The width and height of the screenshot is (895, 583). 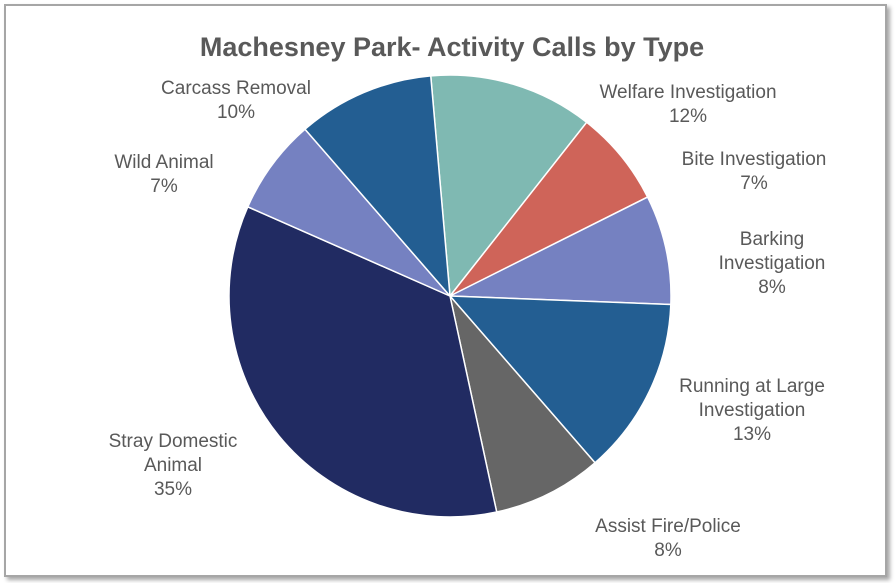 I want to click on slice-percent: 12%, so click(x=688, y=116).